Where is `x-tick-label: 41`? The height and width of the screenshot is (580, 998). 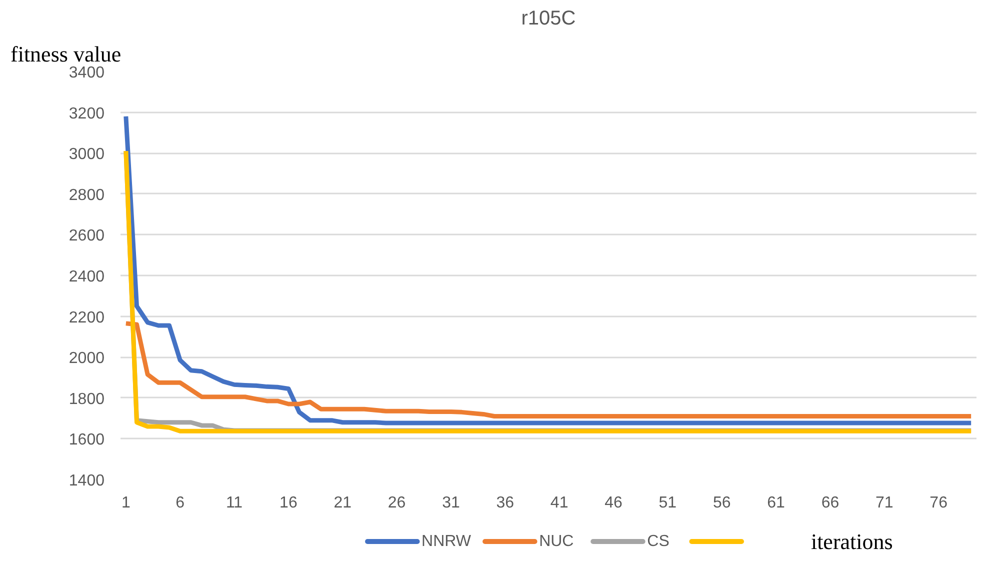
x-tick-label: 41 is located at coordinates (559, 503).